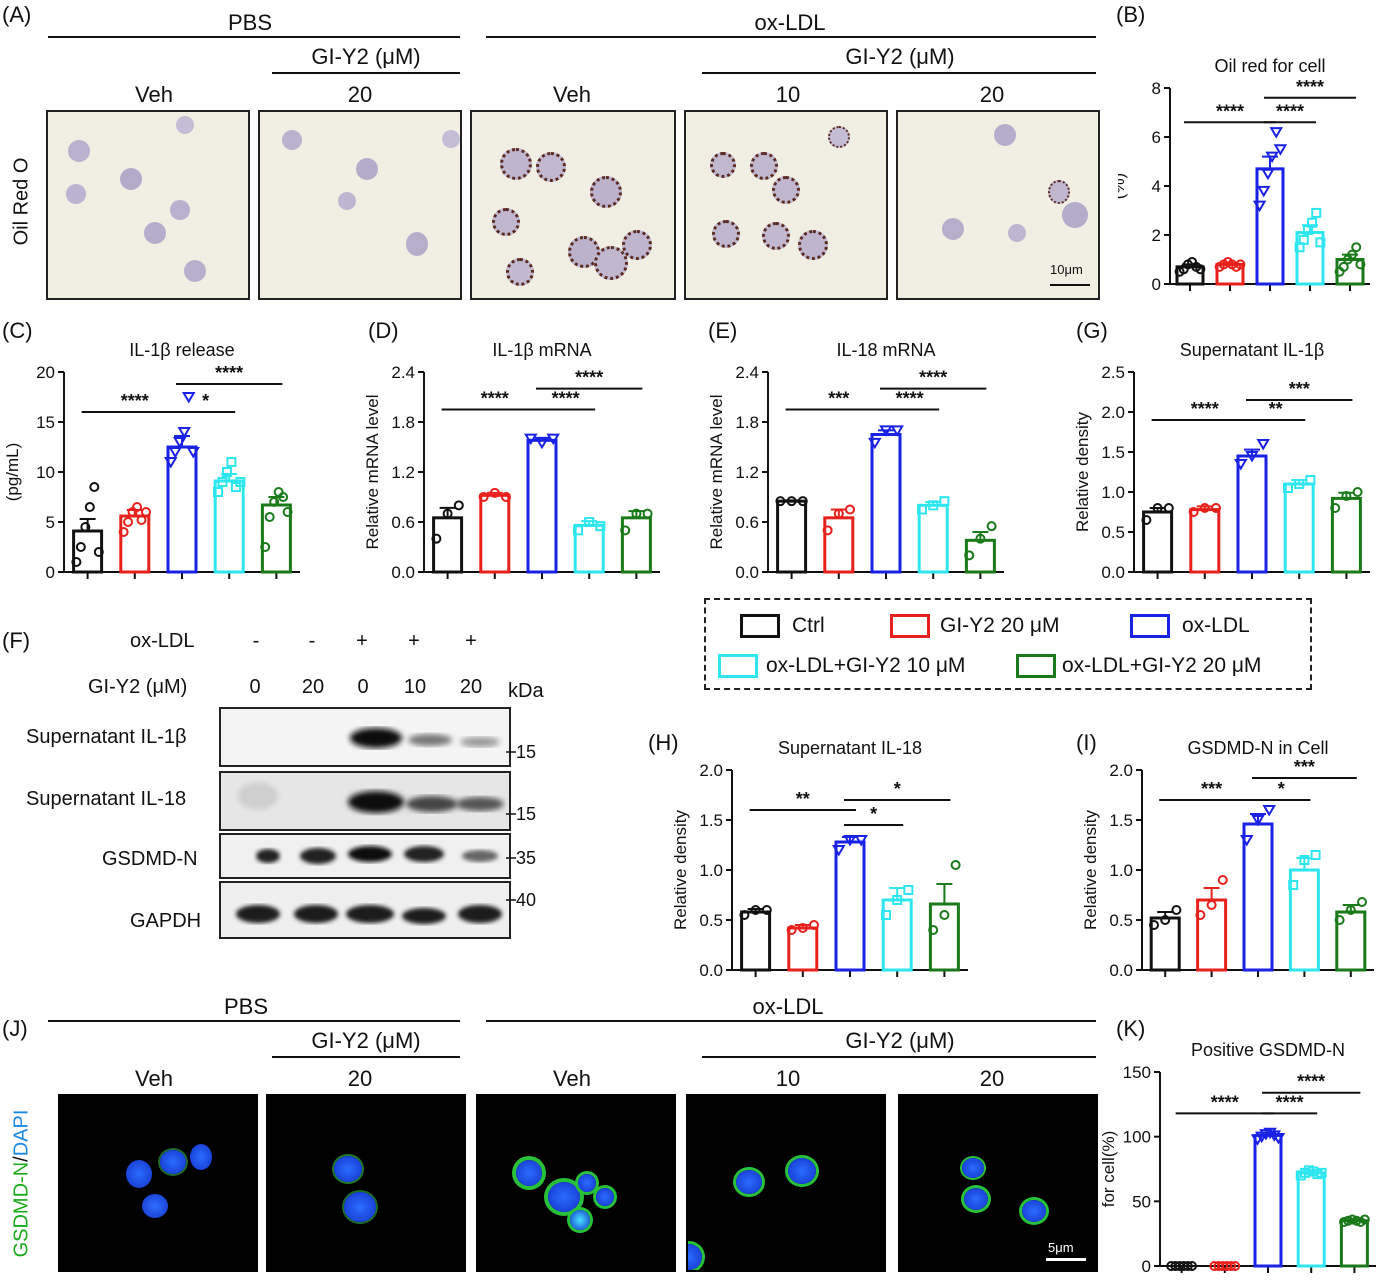  What do you see at coordinates (162, 641) in the screenshot?
I see `wb-oxldl-label: ox-LDL` at bounding box center [162, 641].